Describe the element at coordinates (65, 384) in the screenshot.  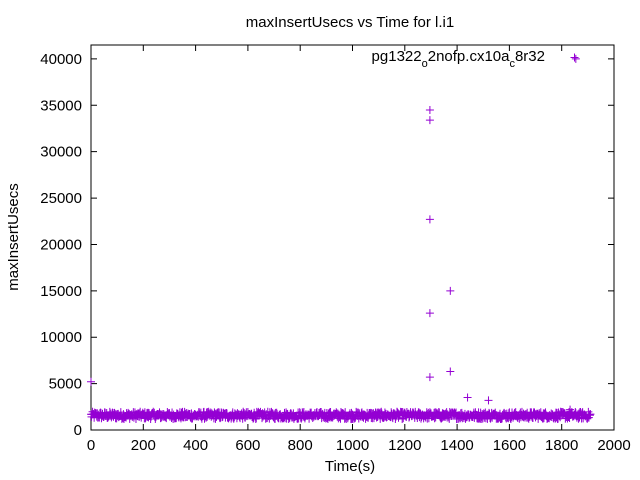
I see `y-tick-label: 5000` at that location.